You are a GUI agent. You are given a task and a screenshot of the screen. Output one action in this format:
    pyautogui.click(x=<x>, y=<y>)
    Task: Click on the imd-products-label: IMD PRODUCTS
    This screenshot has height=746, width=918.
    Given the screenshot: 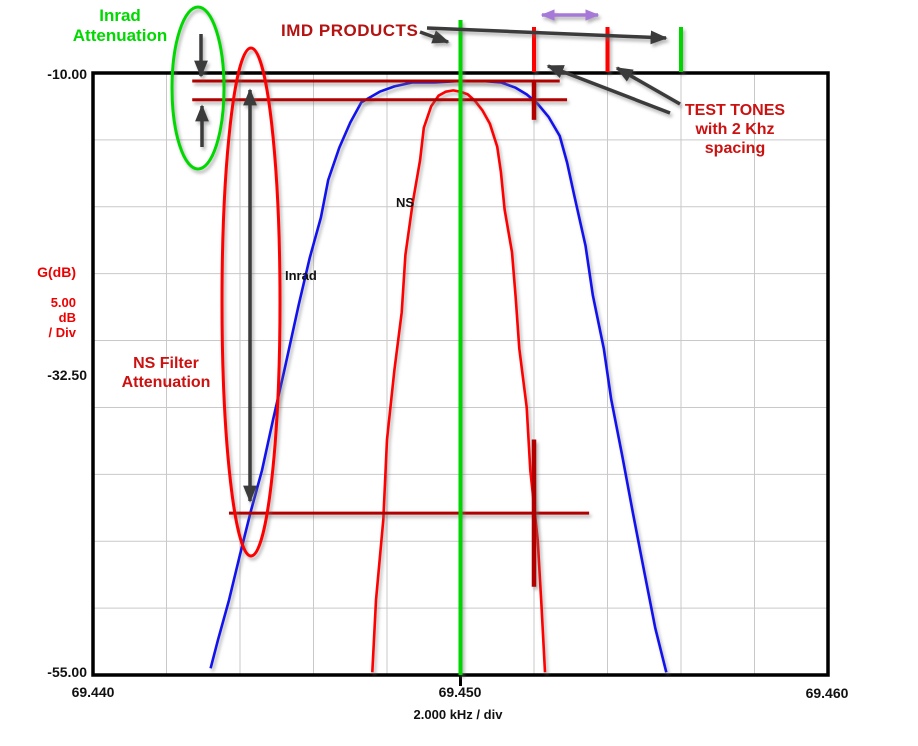 What is the action you would take?
    pyautogui.click(x=350, y=30)
    